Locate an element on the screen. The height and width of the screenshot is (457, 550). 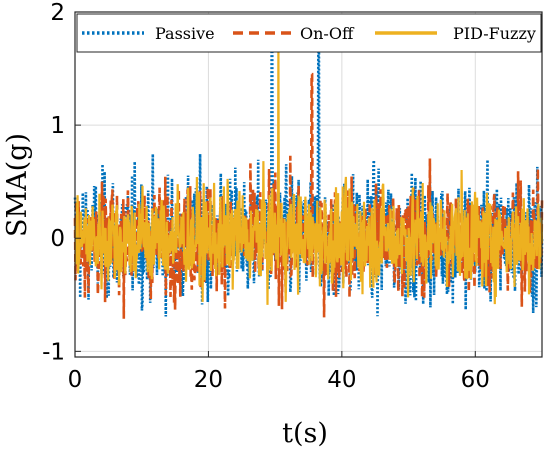
legend-label-pid-fuzzy: PID-Fuzzy is located at coordinates (494, 33).